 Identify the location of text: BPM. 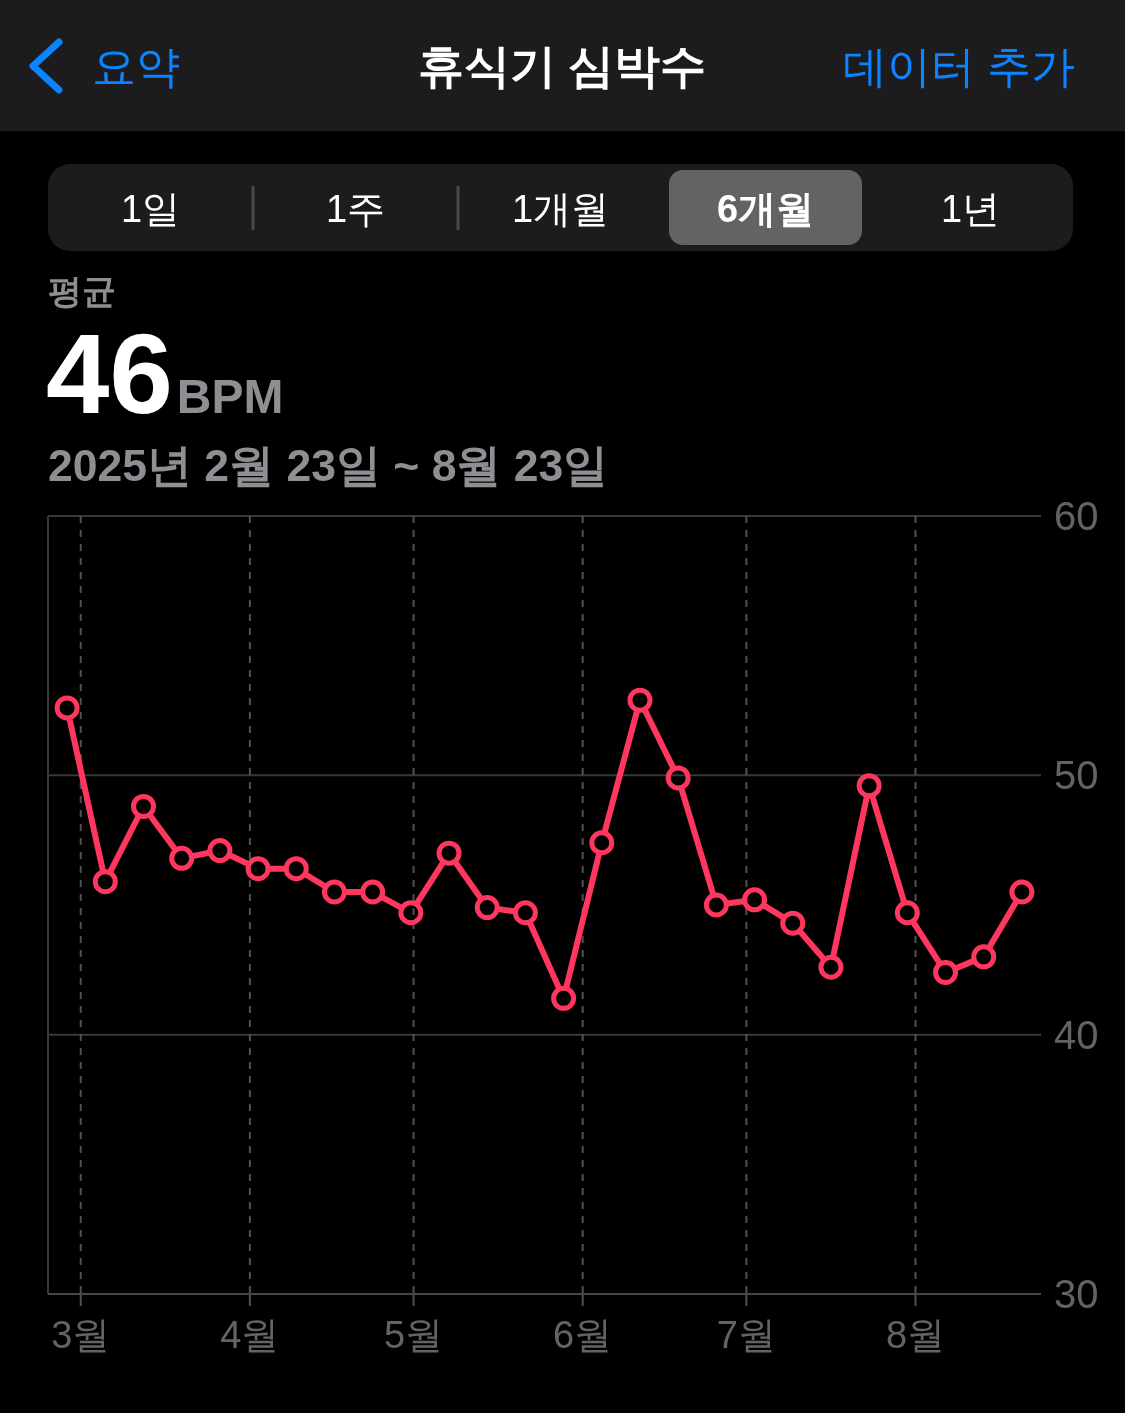
(230, 396).